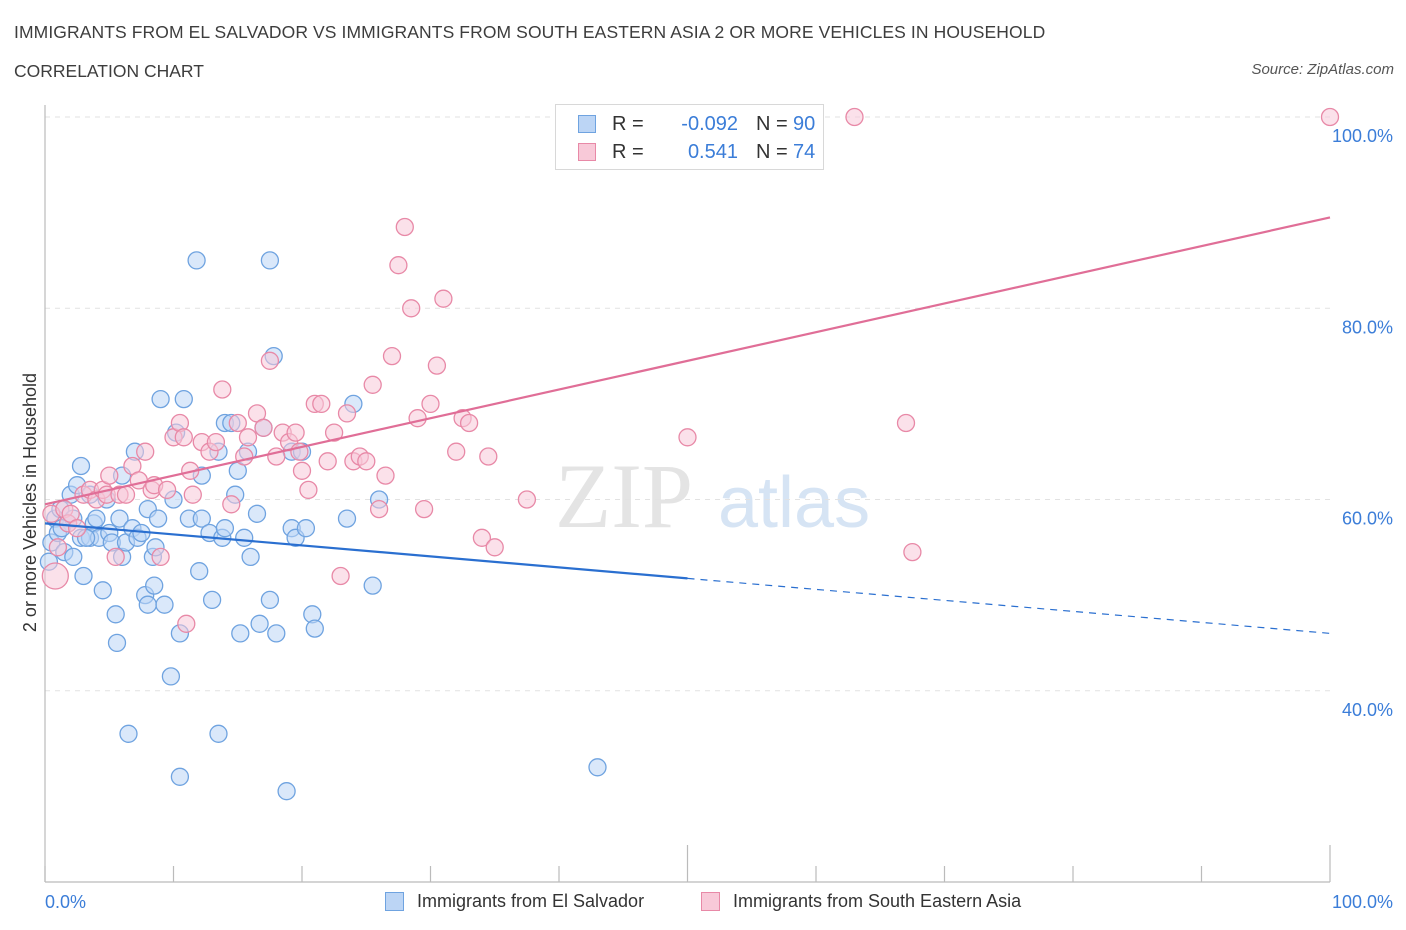 Image resolution: width=1406 pixels, height=930 pixels. What do you see at coordinates (772, 124) in the screenshot?
I see `legend-n-label: N =` at bounding box center [772, 124].